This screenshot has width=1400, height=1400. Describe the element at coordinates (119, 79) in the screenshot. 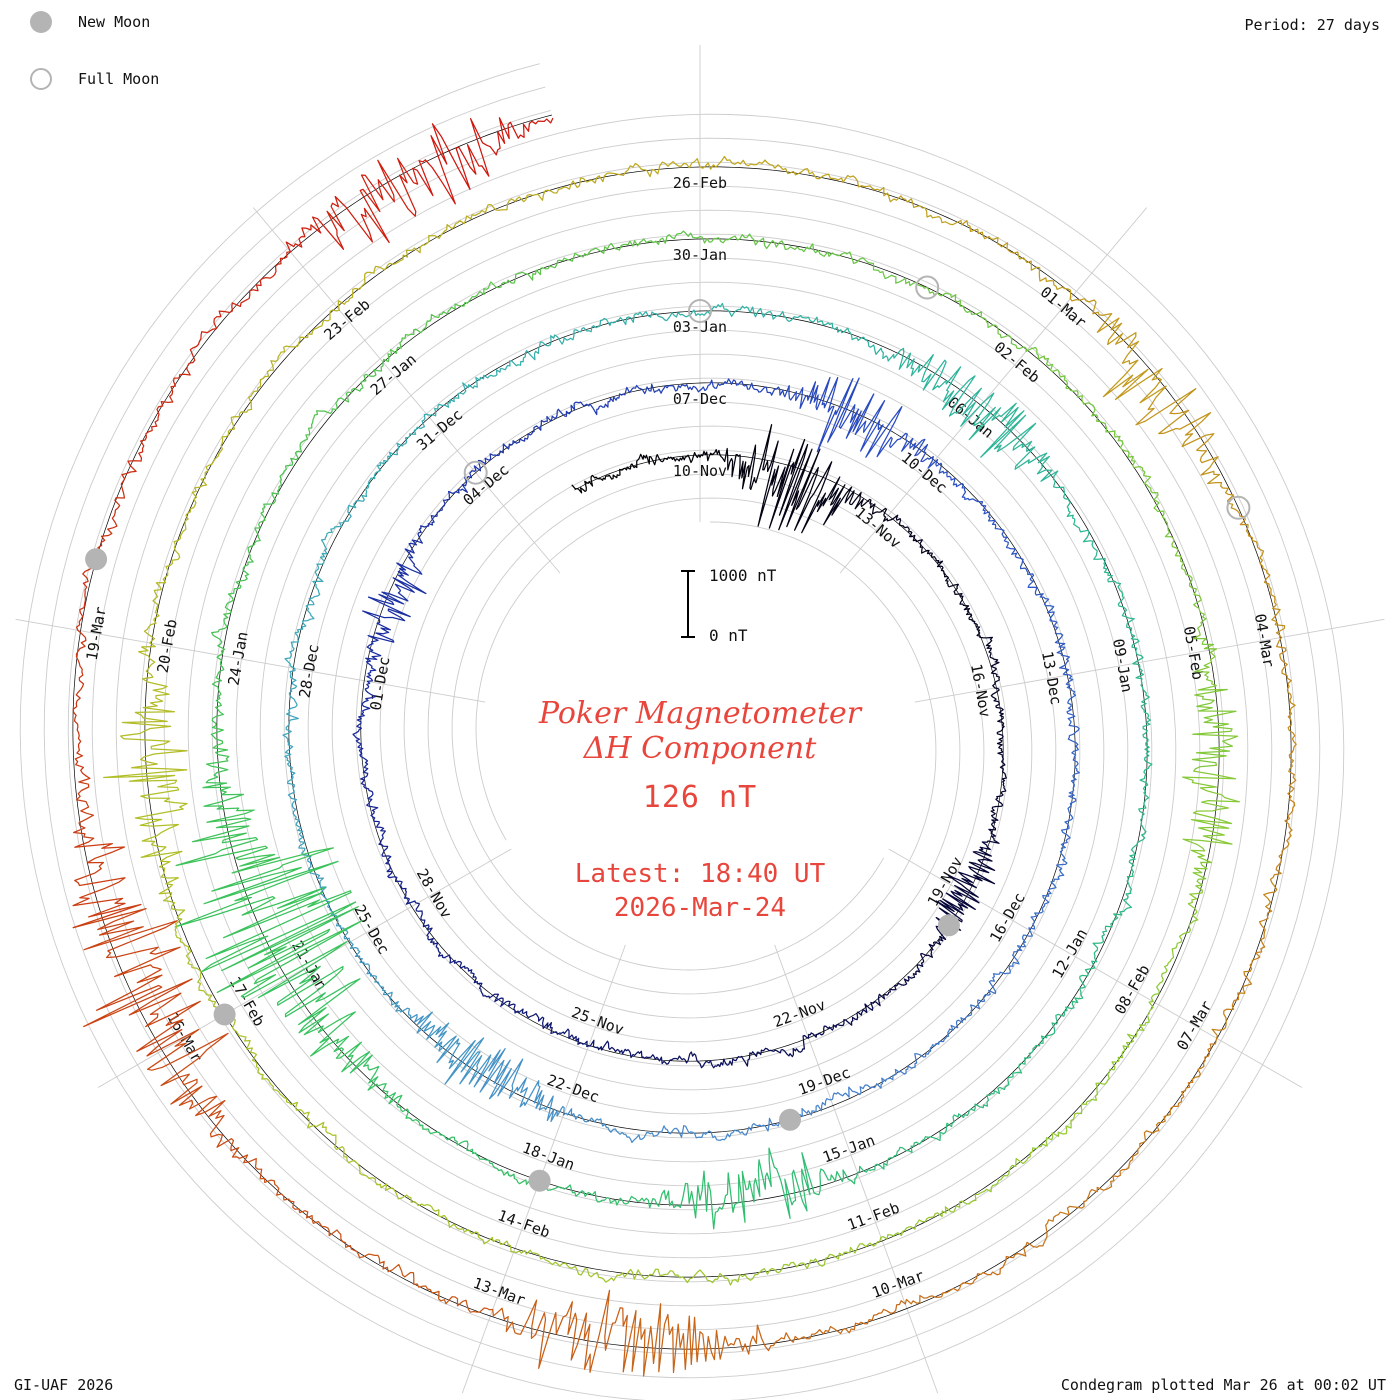

I see `full-moon-label: Full Moon` at that location.